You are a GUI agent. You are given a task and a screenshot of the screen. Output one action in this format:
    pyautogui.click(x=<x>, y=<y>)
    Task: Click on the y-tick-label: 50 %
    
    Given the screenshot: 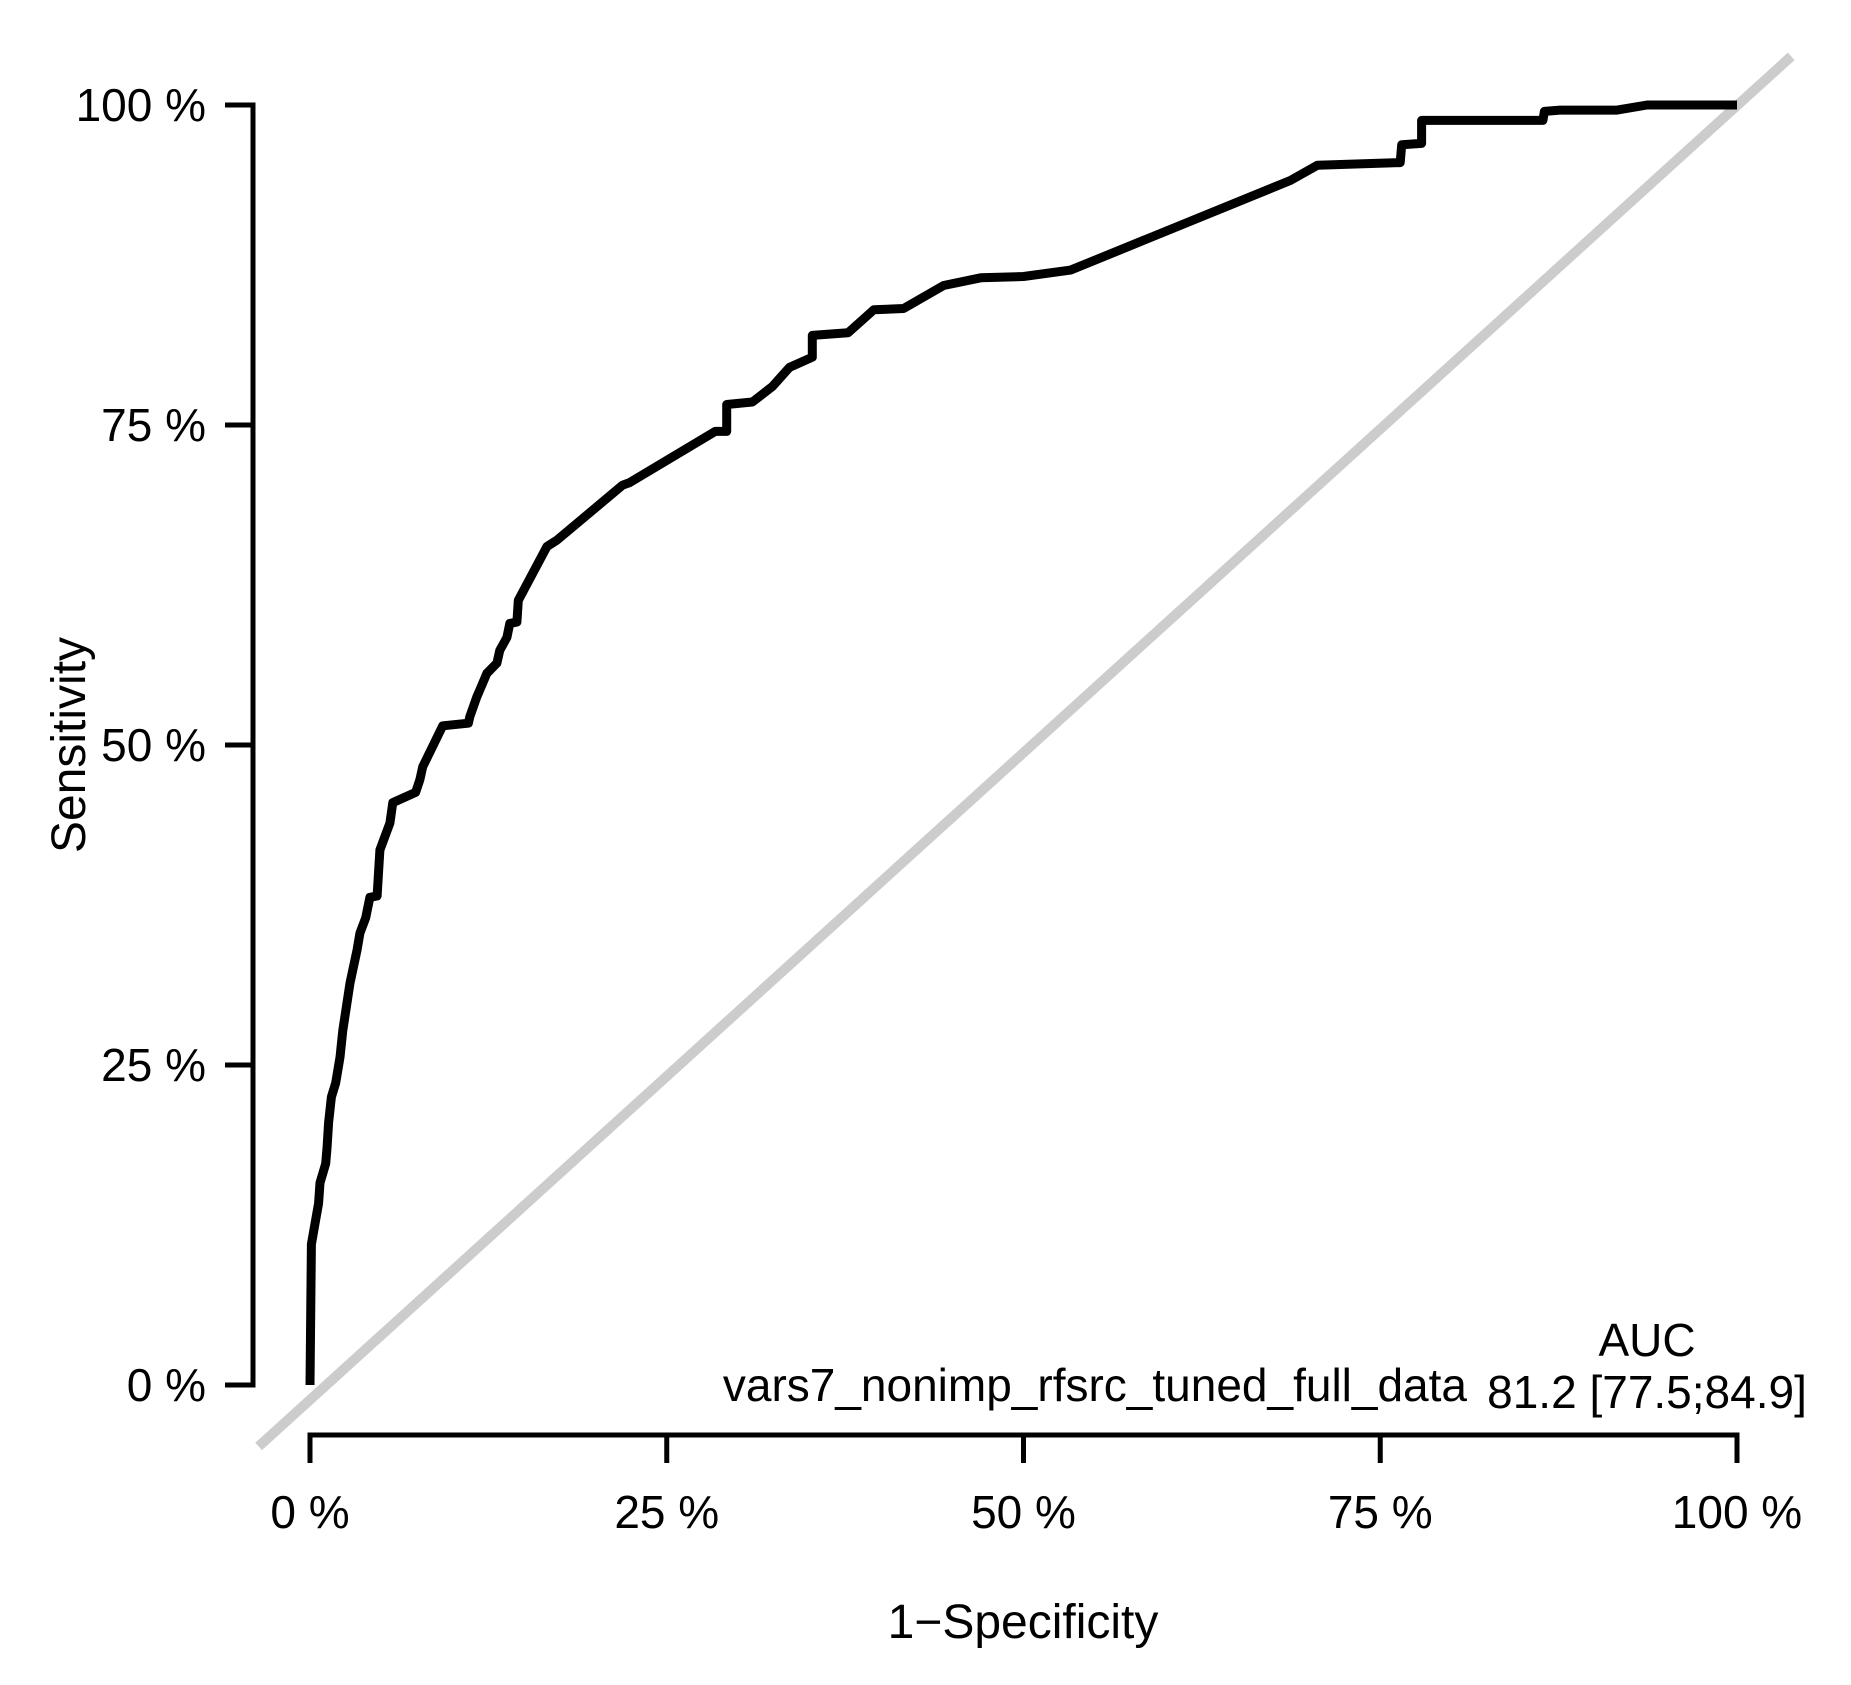 What is the action you would take?
    pyautogui.click(x=153, y=745)
    